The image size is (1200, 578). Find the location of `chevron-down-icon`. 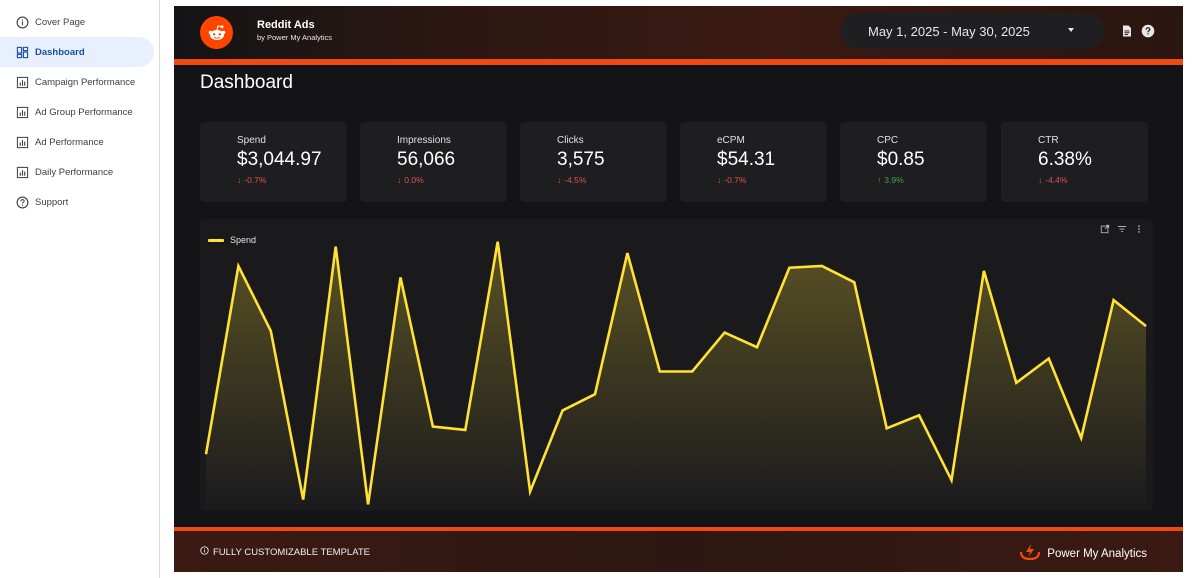

chevron-down-icon is located at coordinates (1071, 30).